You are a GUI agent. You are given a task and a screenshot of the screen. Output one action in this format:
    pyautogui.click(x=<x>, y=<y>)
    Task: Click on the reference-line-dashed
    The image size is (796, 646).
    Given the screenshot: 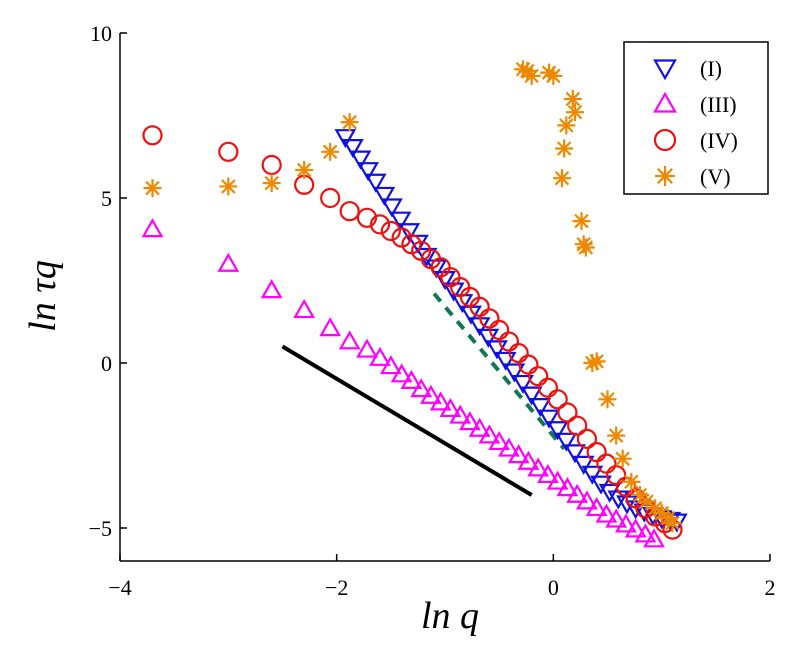 What is the action you would take?
    pyautogui.click(x=499, y=371)
    